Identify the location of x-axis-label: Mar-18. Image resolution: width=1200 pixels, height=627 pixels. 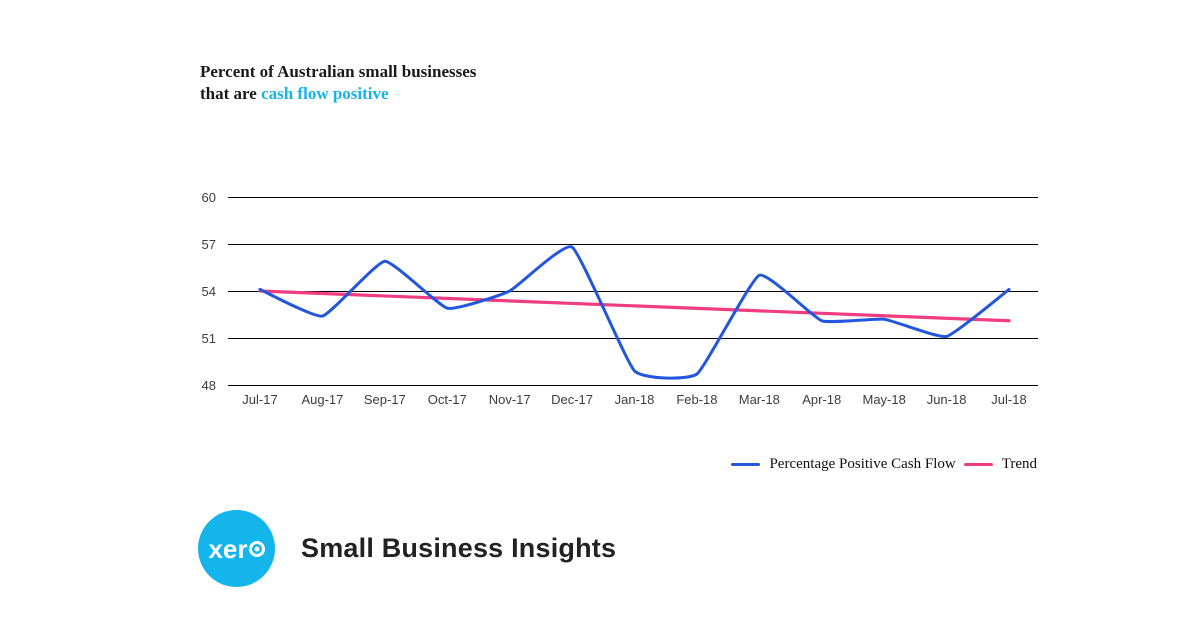
(759, 399).